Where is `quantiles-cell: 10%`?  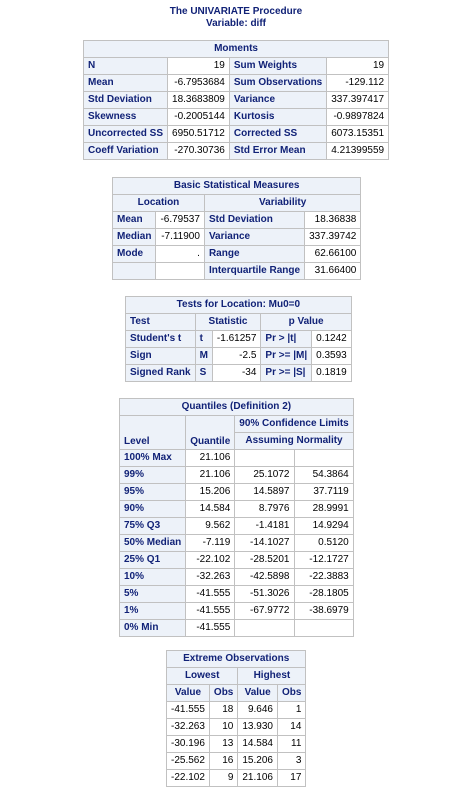
quantiles-cell: 10% is located at coordinates (152, 577).